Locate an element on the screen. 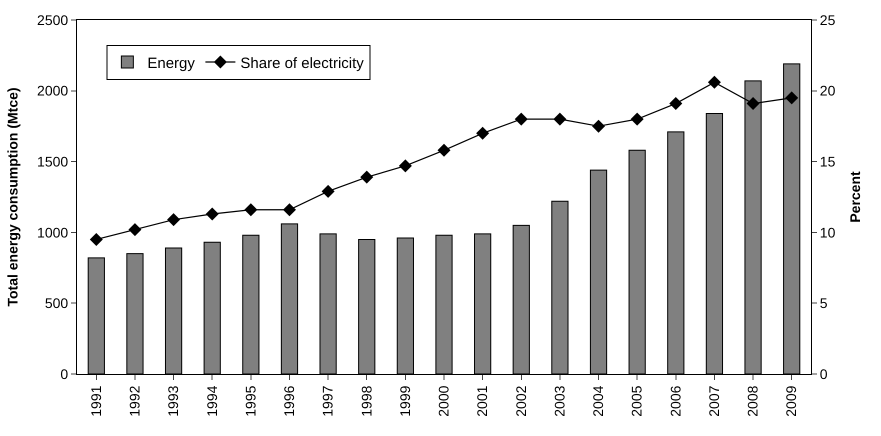 The image size is (881, 436). y-tick-label: 500 is located at coordinates (56, 303).